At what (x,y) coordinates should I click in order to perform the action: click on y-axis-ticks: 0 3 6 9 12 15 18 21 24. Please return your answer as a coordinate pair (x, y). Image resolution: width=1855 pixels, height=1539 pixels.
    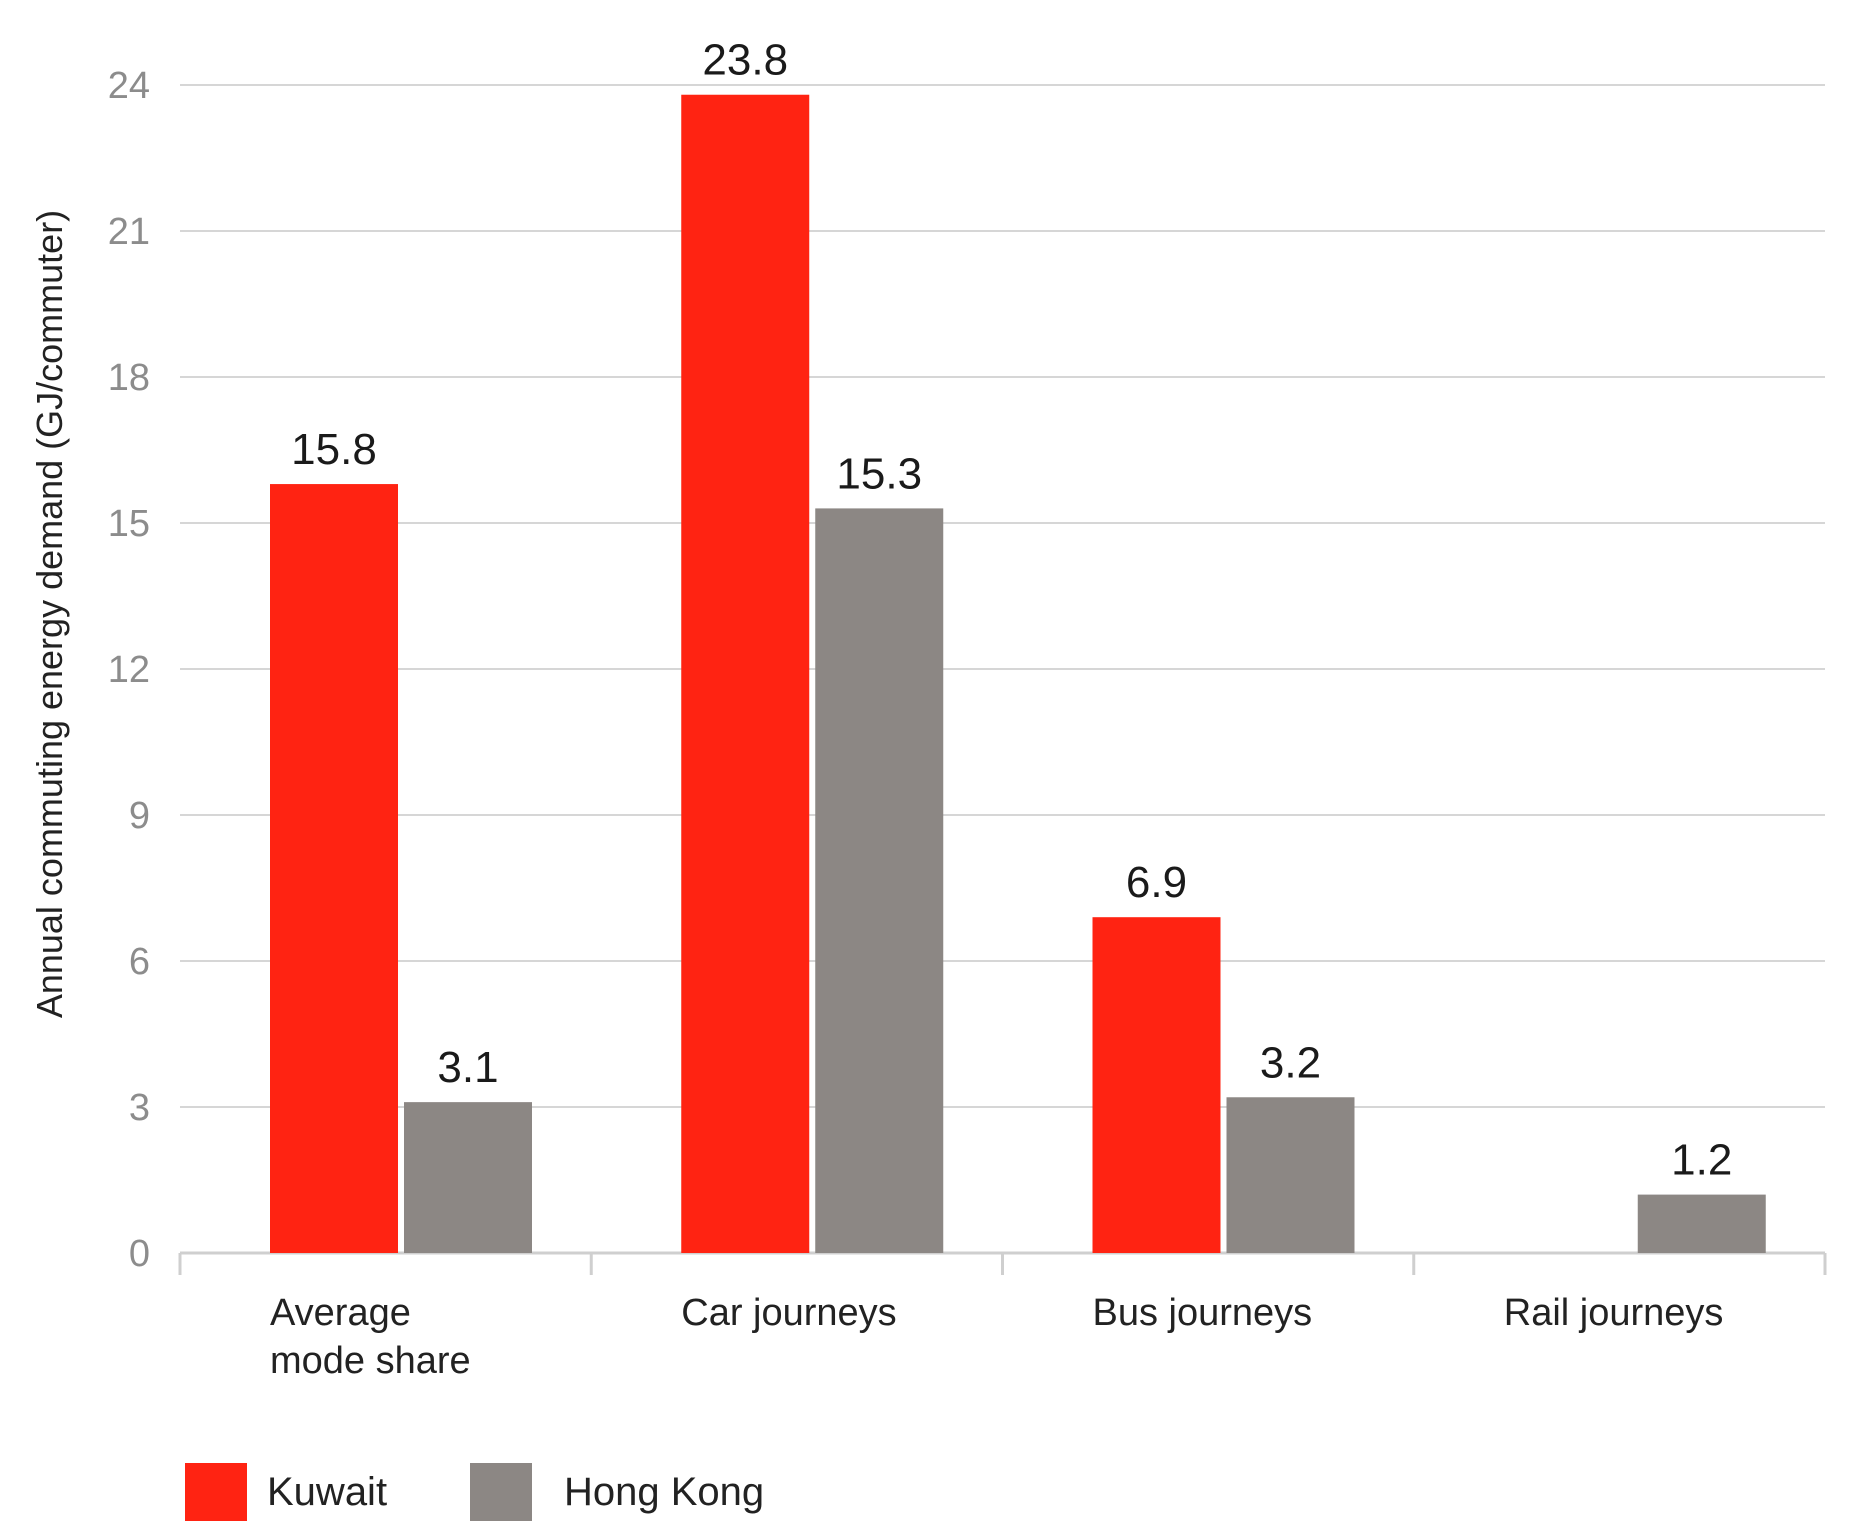
    Looking at the image, I should click on (129, 670).